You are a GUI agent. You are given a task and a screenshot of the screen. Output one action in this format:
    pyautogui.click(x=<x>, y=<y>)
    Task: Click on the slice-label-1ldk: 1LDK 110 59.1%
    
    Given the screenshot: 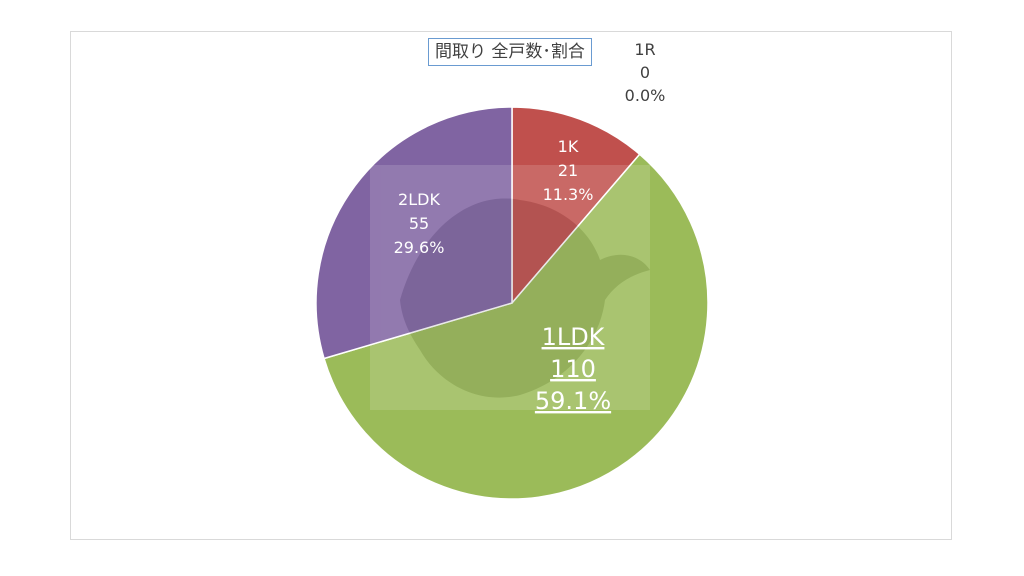 What is the action you would take?
    pyautogui.click(x=573, y=369)
    